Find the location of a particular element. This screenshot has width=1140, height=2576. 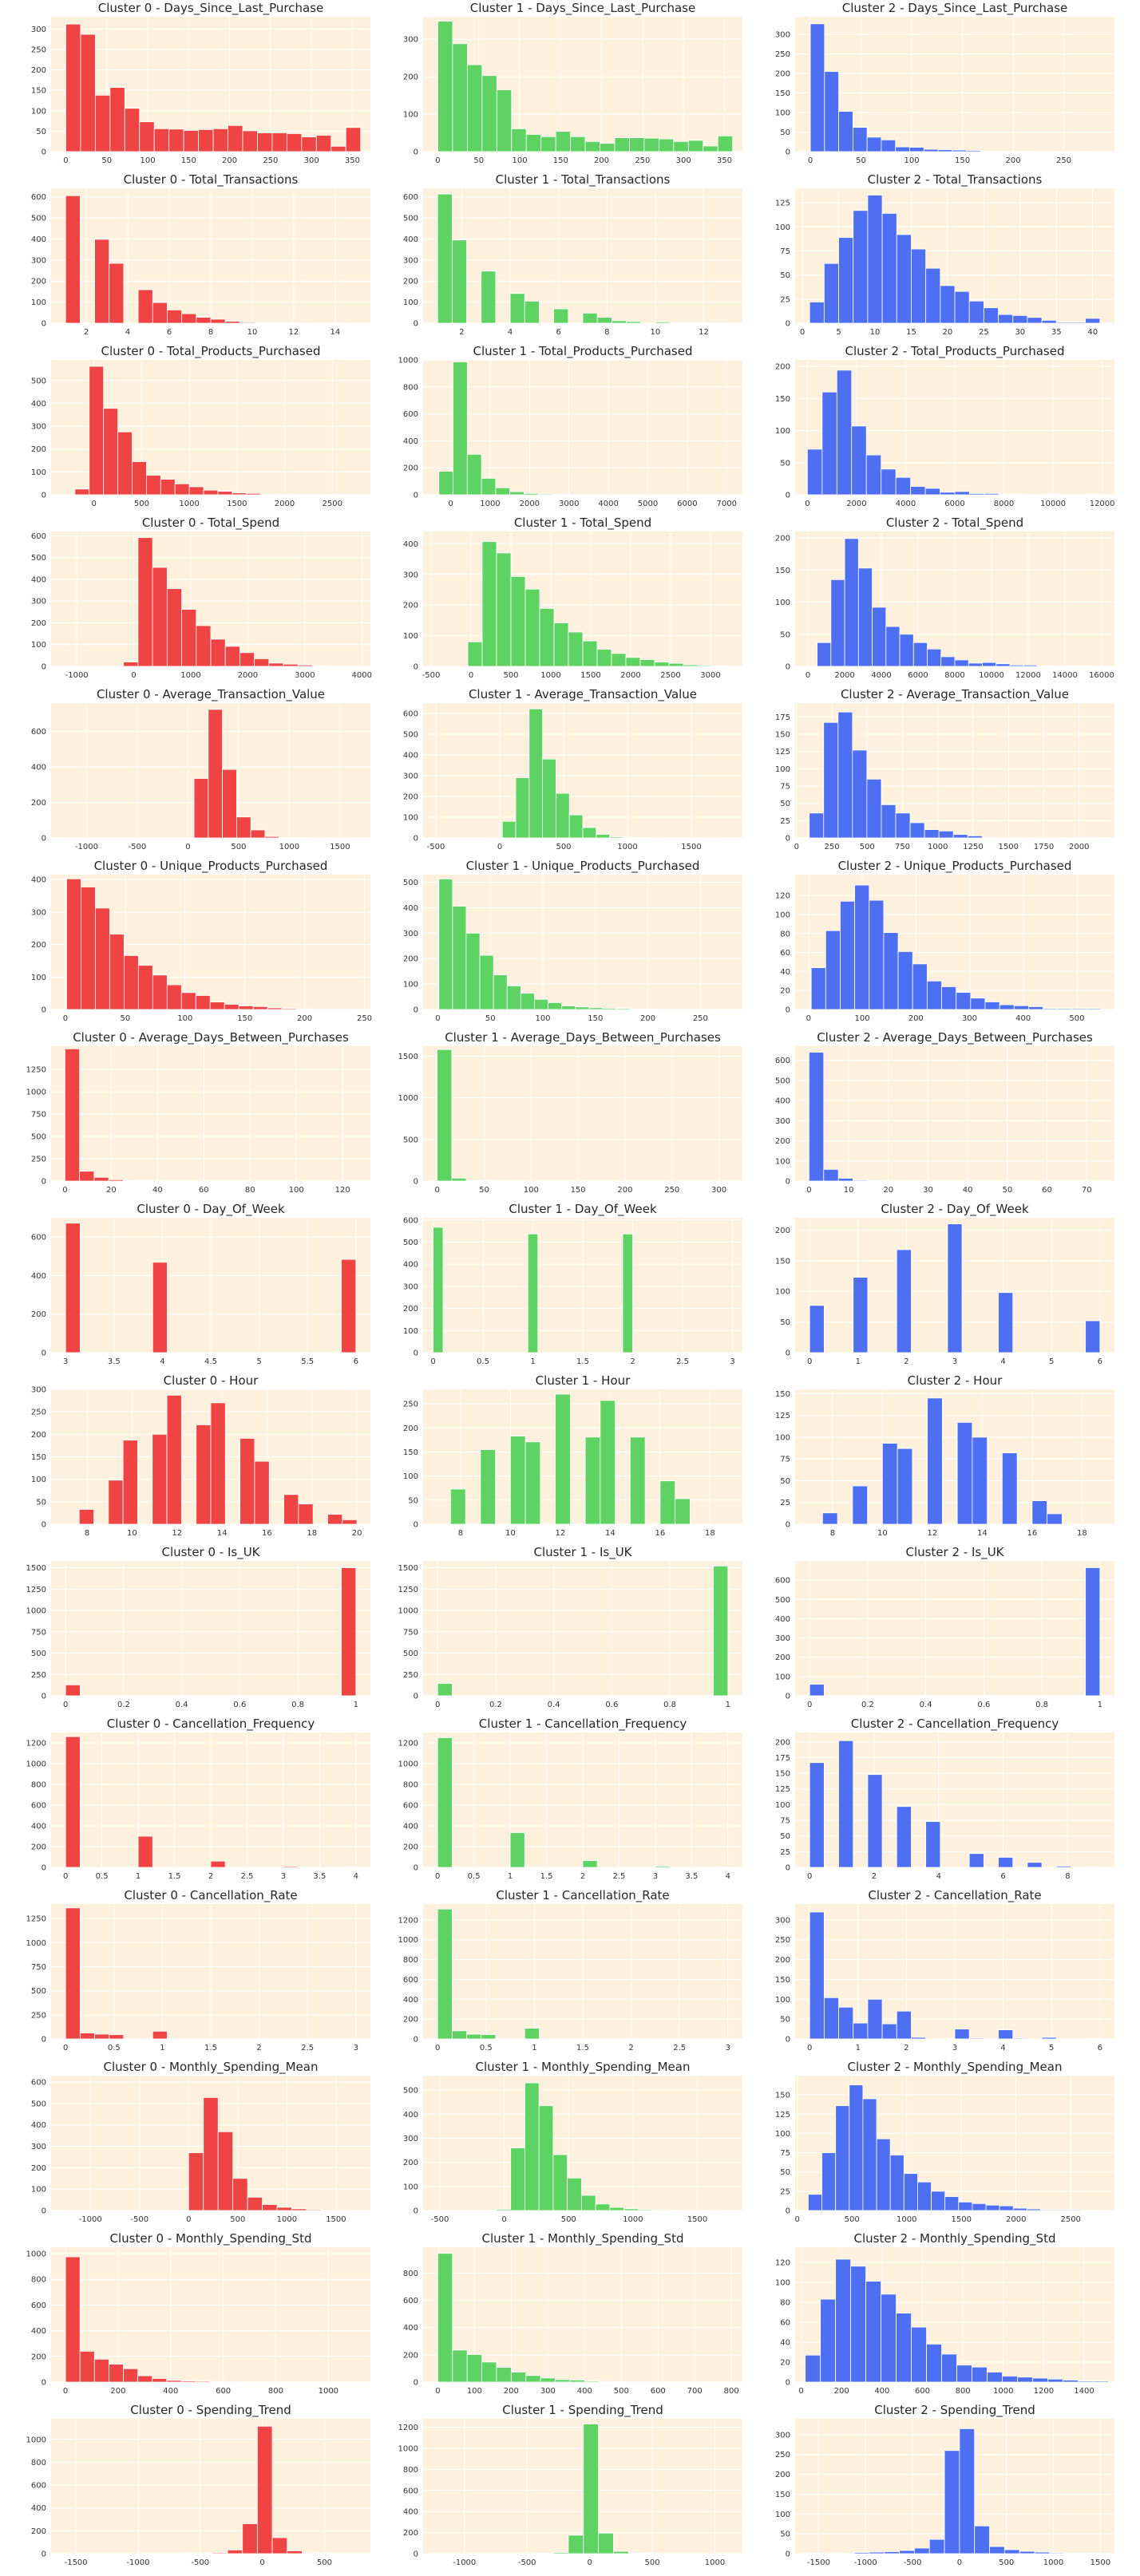

x-tick-label: 8 is located at coordinates (210, 332).